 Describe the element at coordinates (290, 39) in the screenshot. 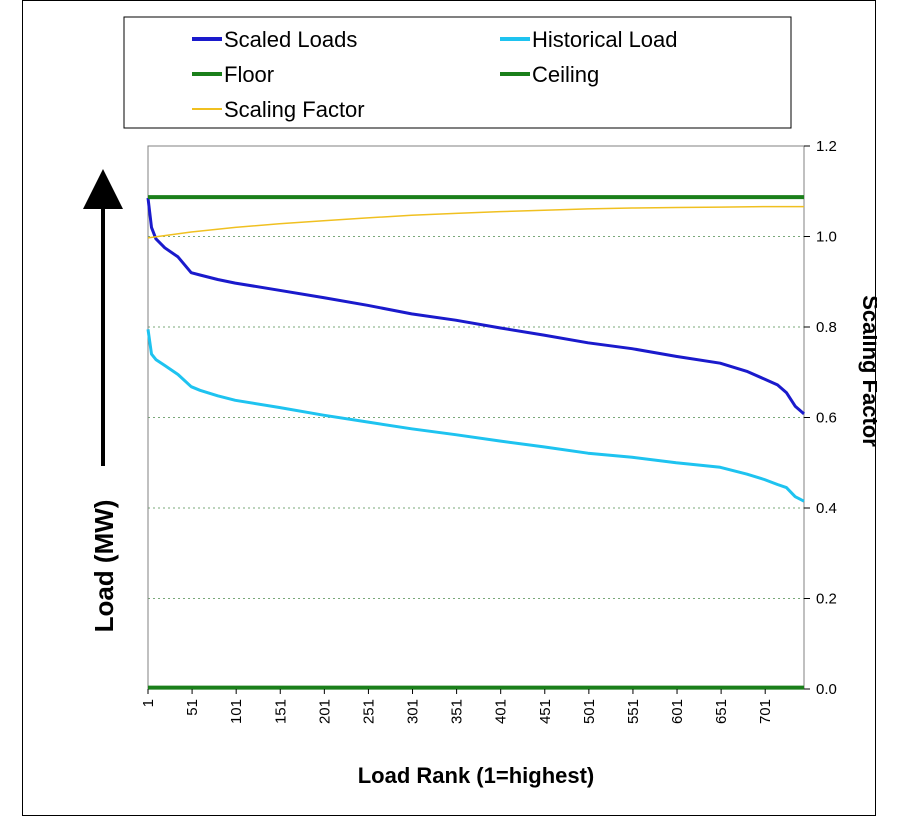

I see `legend-label: Scaled Loads` at that location.